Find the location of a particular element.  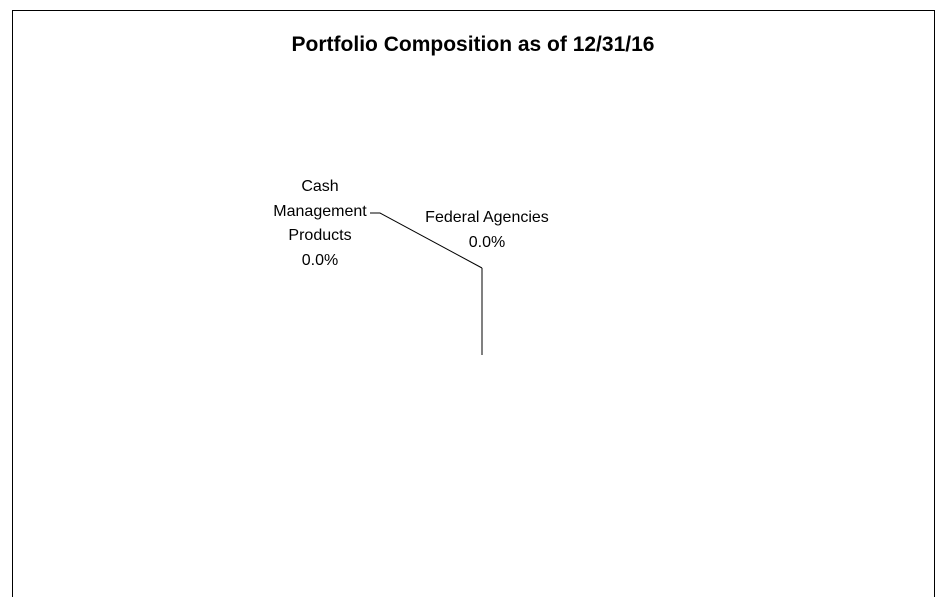

leader-line is located at coordinates (426, 240).